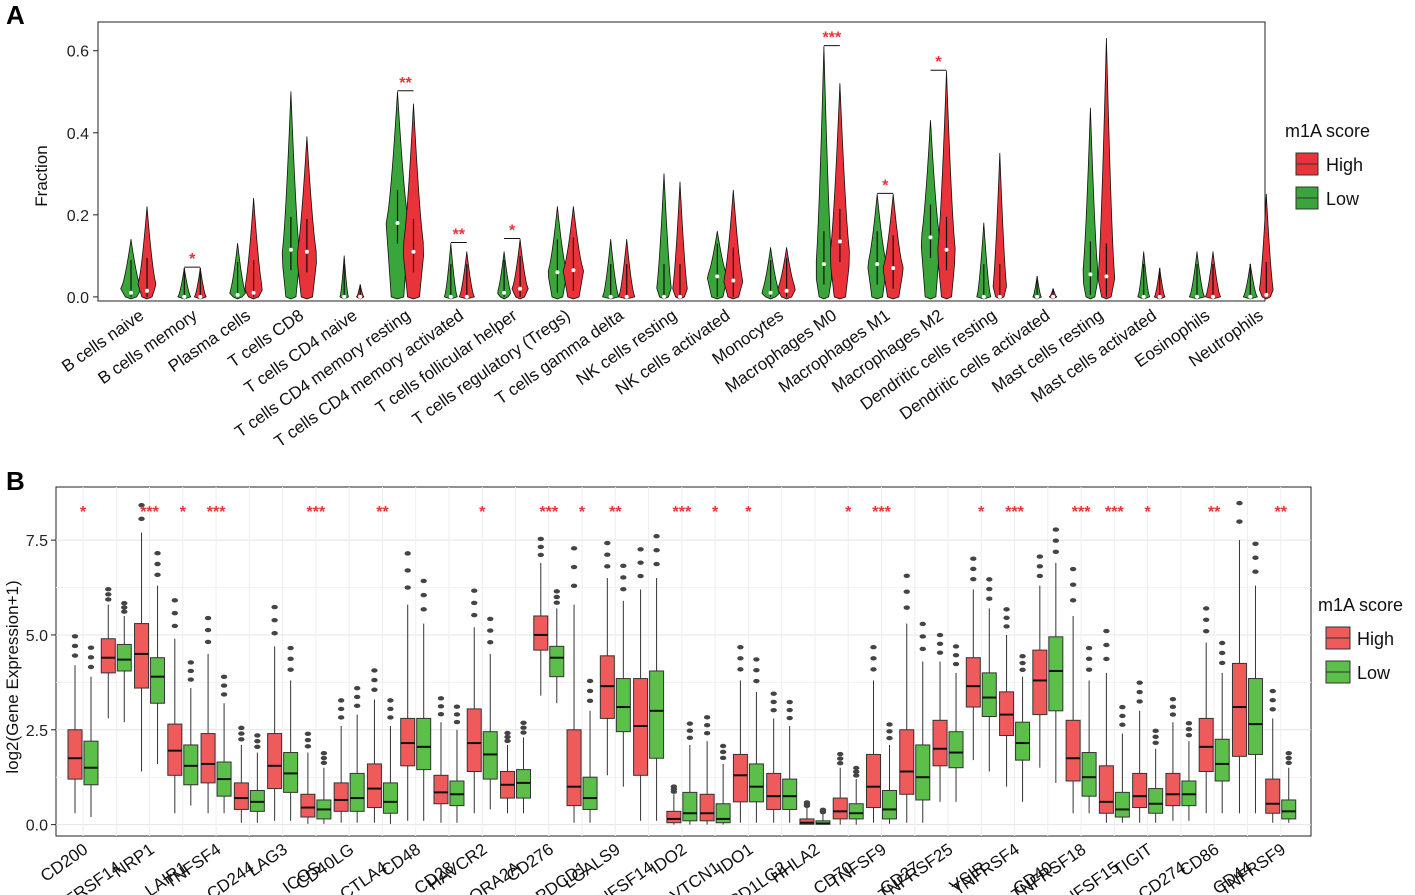 This screenshot has height=895, width=1415. What do you see at coordinates (78, 216) in the screenshot?
I see `panel-a-y-tick-label: 0.2` at bounding box center [78, 216].